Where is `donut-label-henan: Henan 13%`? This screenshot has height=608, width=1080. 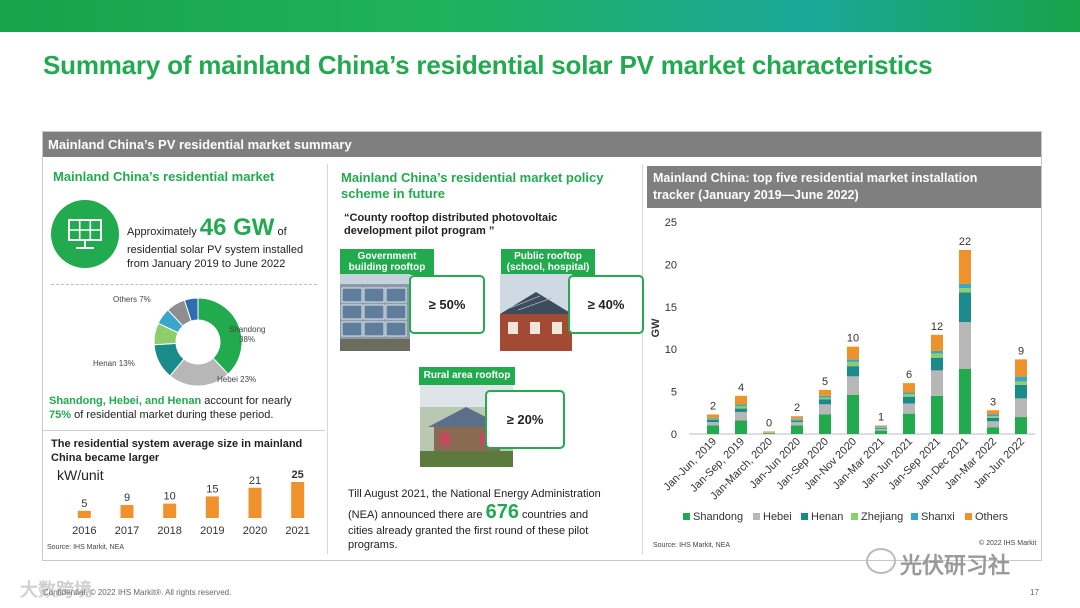
donut-label-henan: Henan 13% is located at coordinates (114, 363).